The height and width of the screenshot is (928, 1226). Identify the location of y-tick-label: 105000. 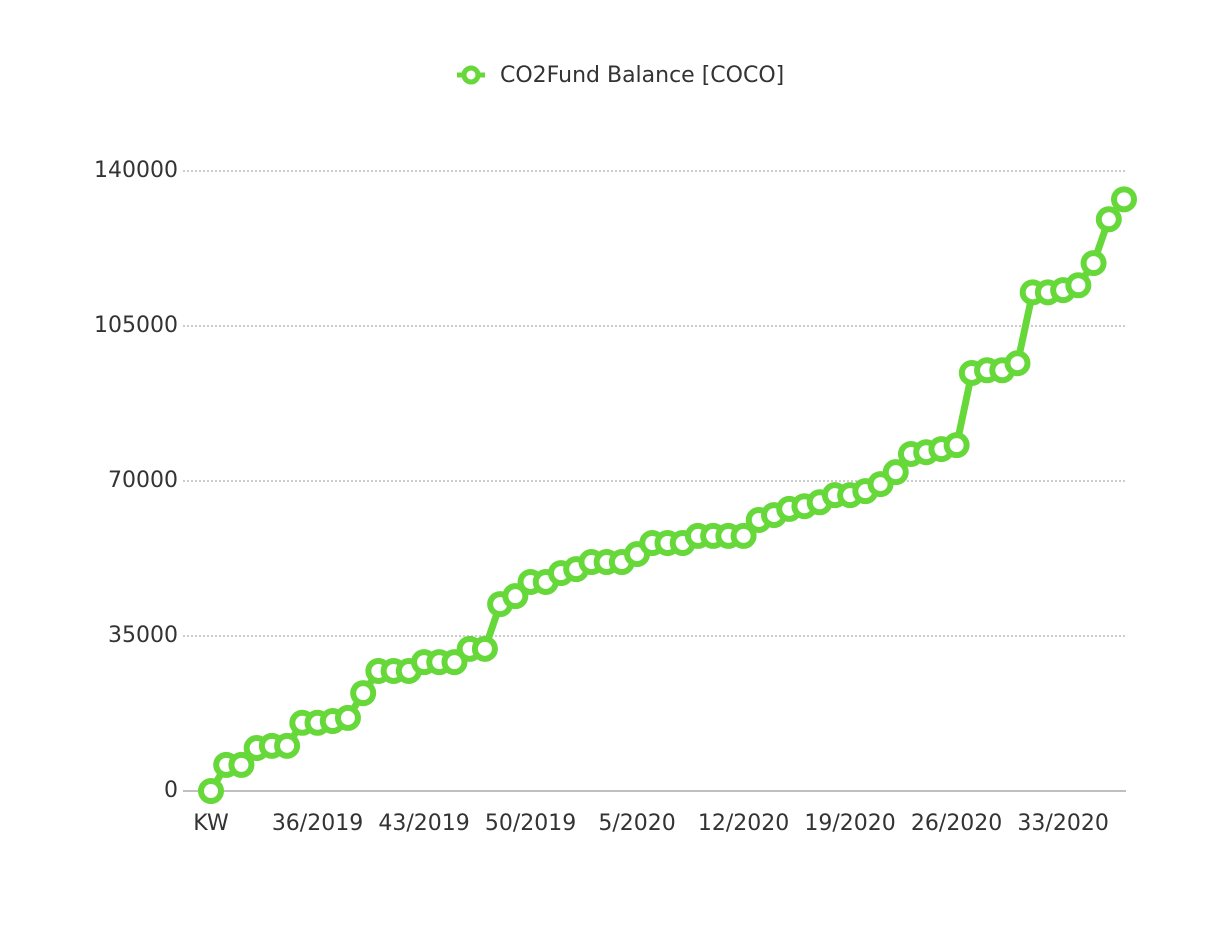
(136, 325).